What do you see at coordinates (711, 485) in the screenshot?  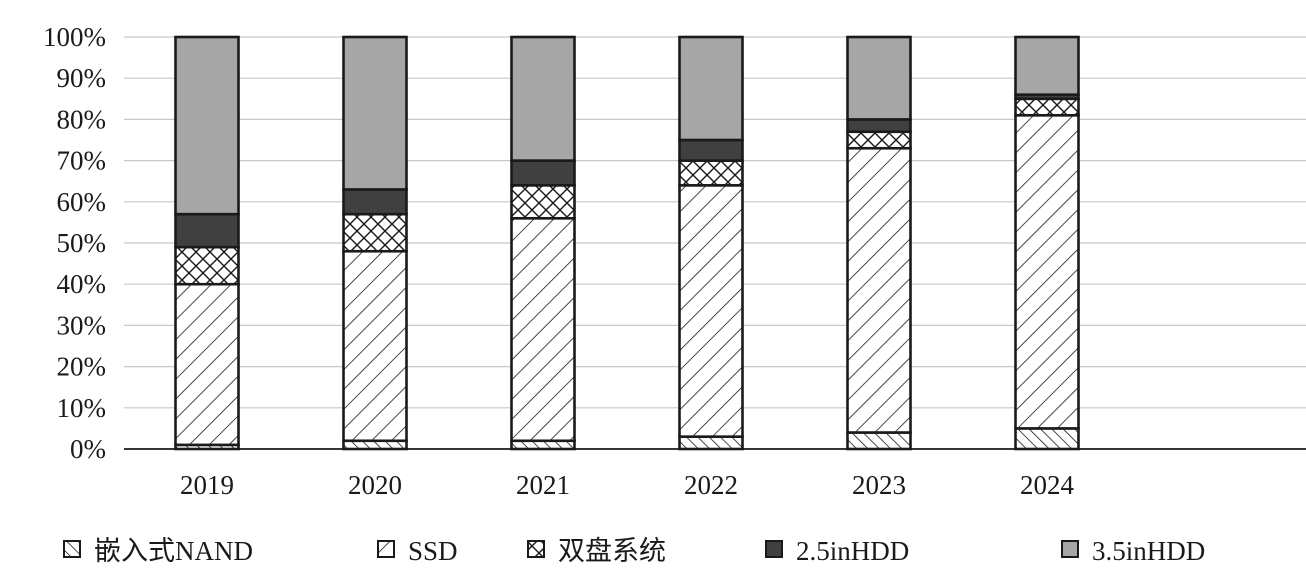 I see `x-tick-label: 2022` at bounding box center [711, 485].